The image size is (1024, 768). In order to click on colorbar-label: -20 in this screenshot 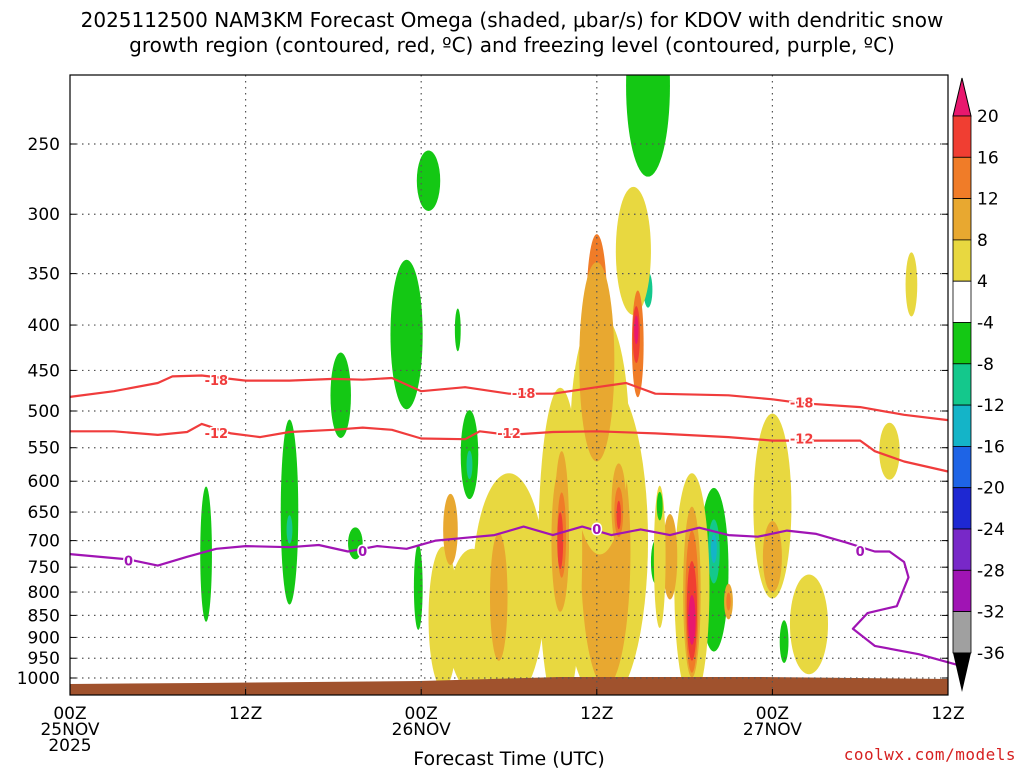, I will do `click(991, 489)`.